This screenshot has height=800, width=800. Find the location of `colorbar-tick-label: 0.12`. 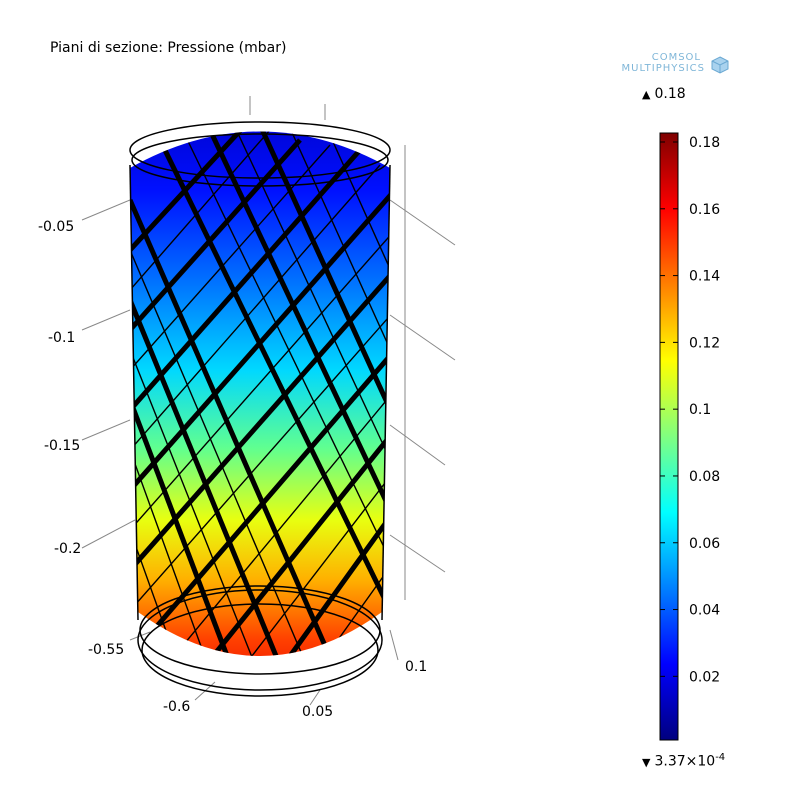

colorbar-tick-label: 0.12 is located at coordinates (704, 343).